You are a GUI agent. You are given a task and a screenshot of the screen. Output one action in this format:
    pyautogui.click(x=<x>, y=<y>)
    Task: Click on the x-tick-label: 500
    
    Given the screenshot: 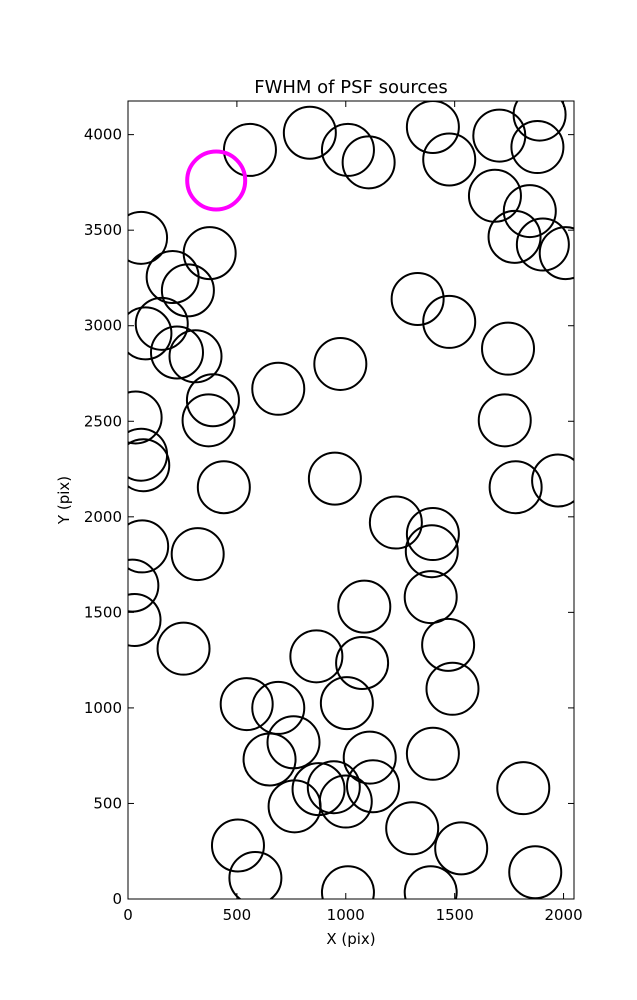 What is the action you would take?
    pyautogui.click(x=237, y=915)
    